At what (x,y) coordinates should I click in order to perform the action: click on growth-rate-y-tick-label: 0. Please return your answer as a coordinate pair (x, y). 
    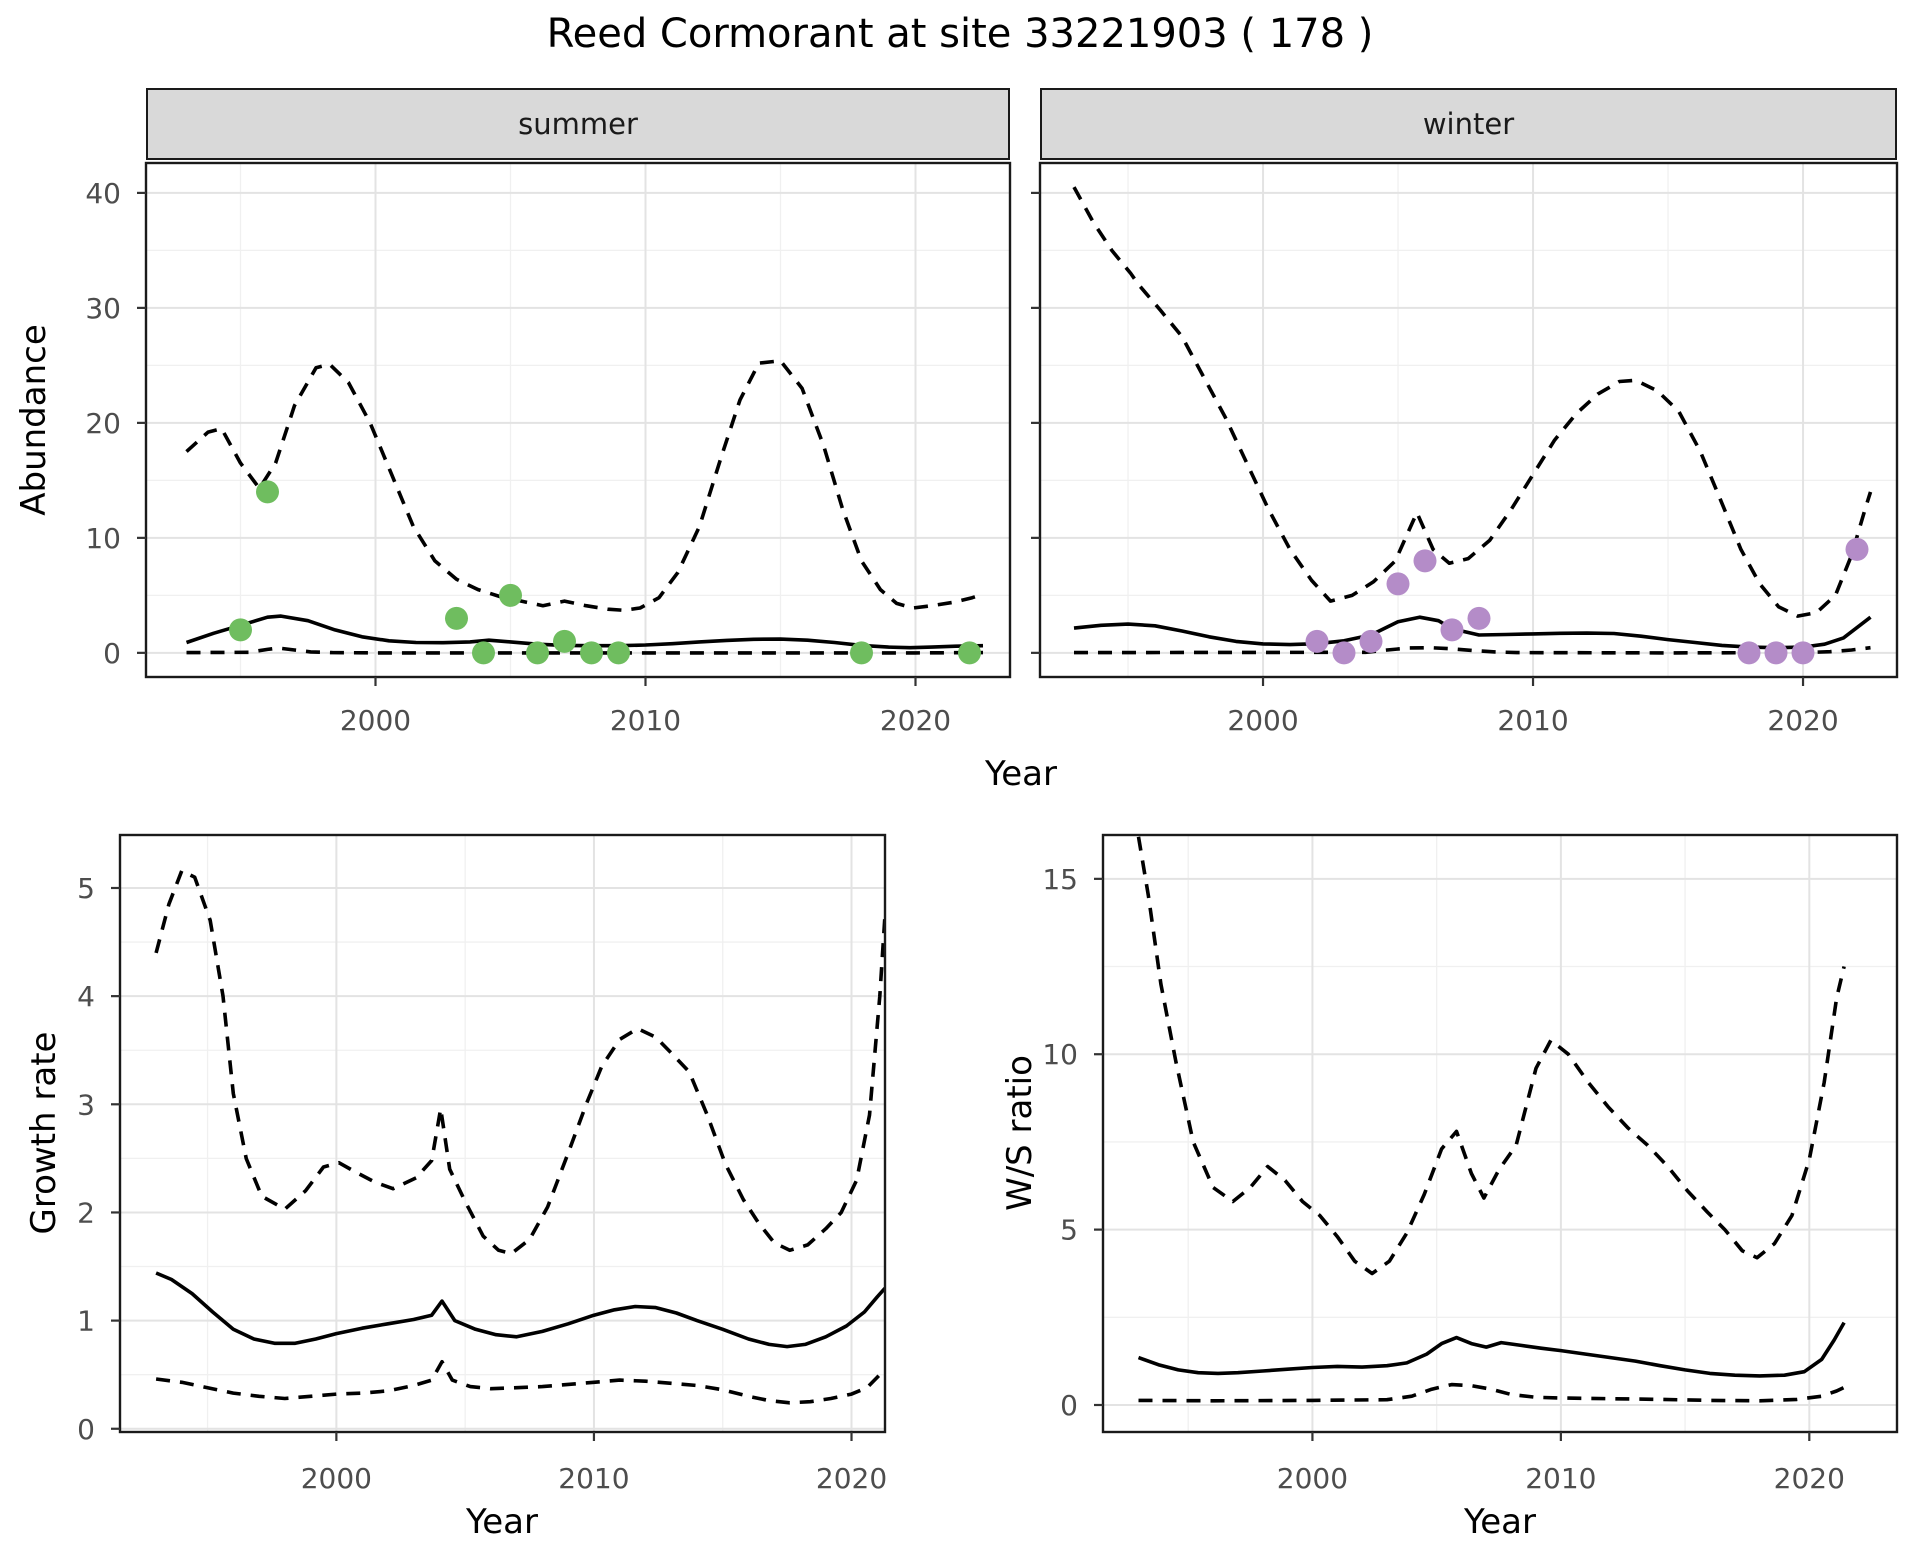
    Looking at the image, I should click on (86, 1429).